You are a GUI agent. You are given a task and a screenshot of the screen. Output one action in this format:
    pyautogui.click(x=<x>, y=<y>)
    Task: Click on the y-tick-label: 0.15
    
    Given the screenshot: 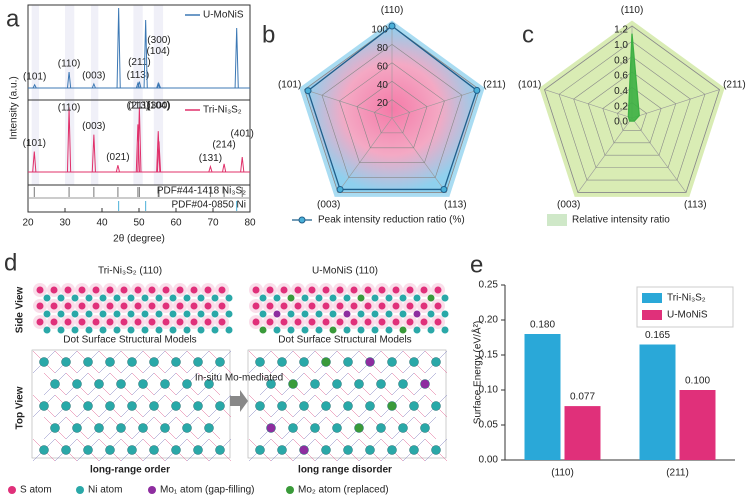 What is the action you would take?
    pyautogui.click(x=489, y=355)
    